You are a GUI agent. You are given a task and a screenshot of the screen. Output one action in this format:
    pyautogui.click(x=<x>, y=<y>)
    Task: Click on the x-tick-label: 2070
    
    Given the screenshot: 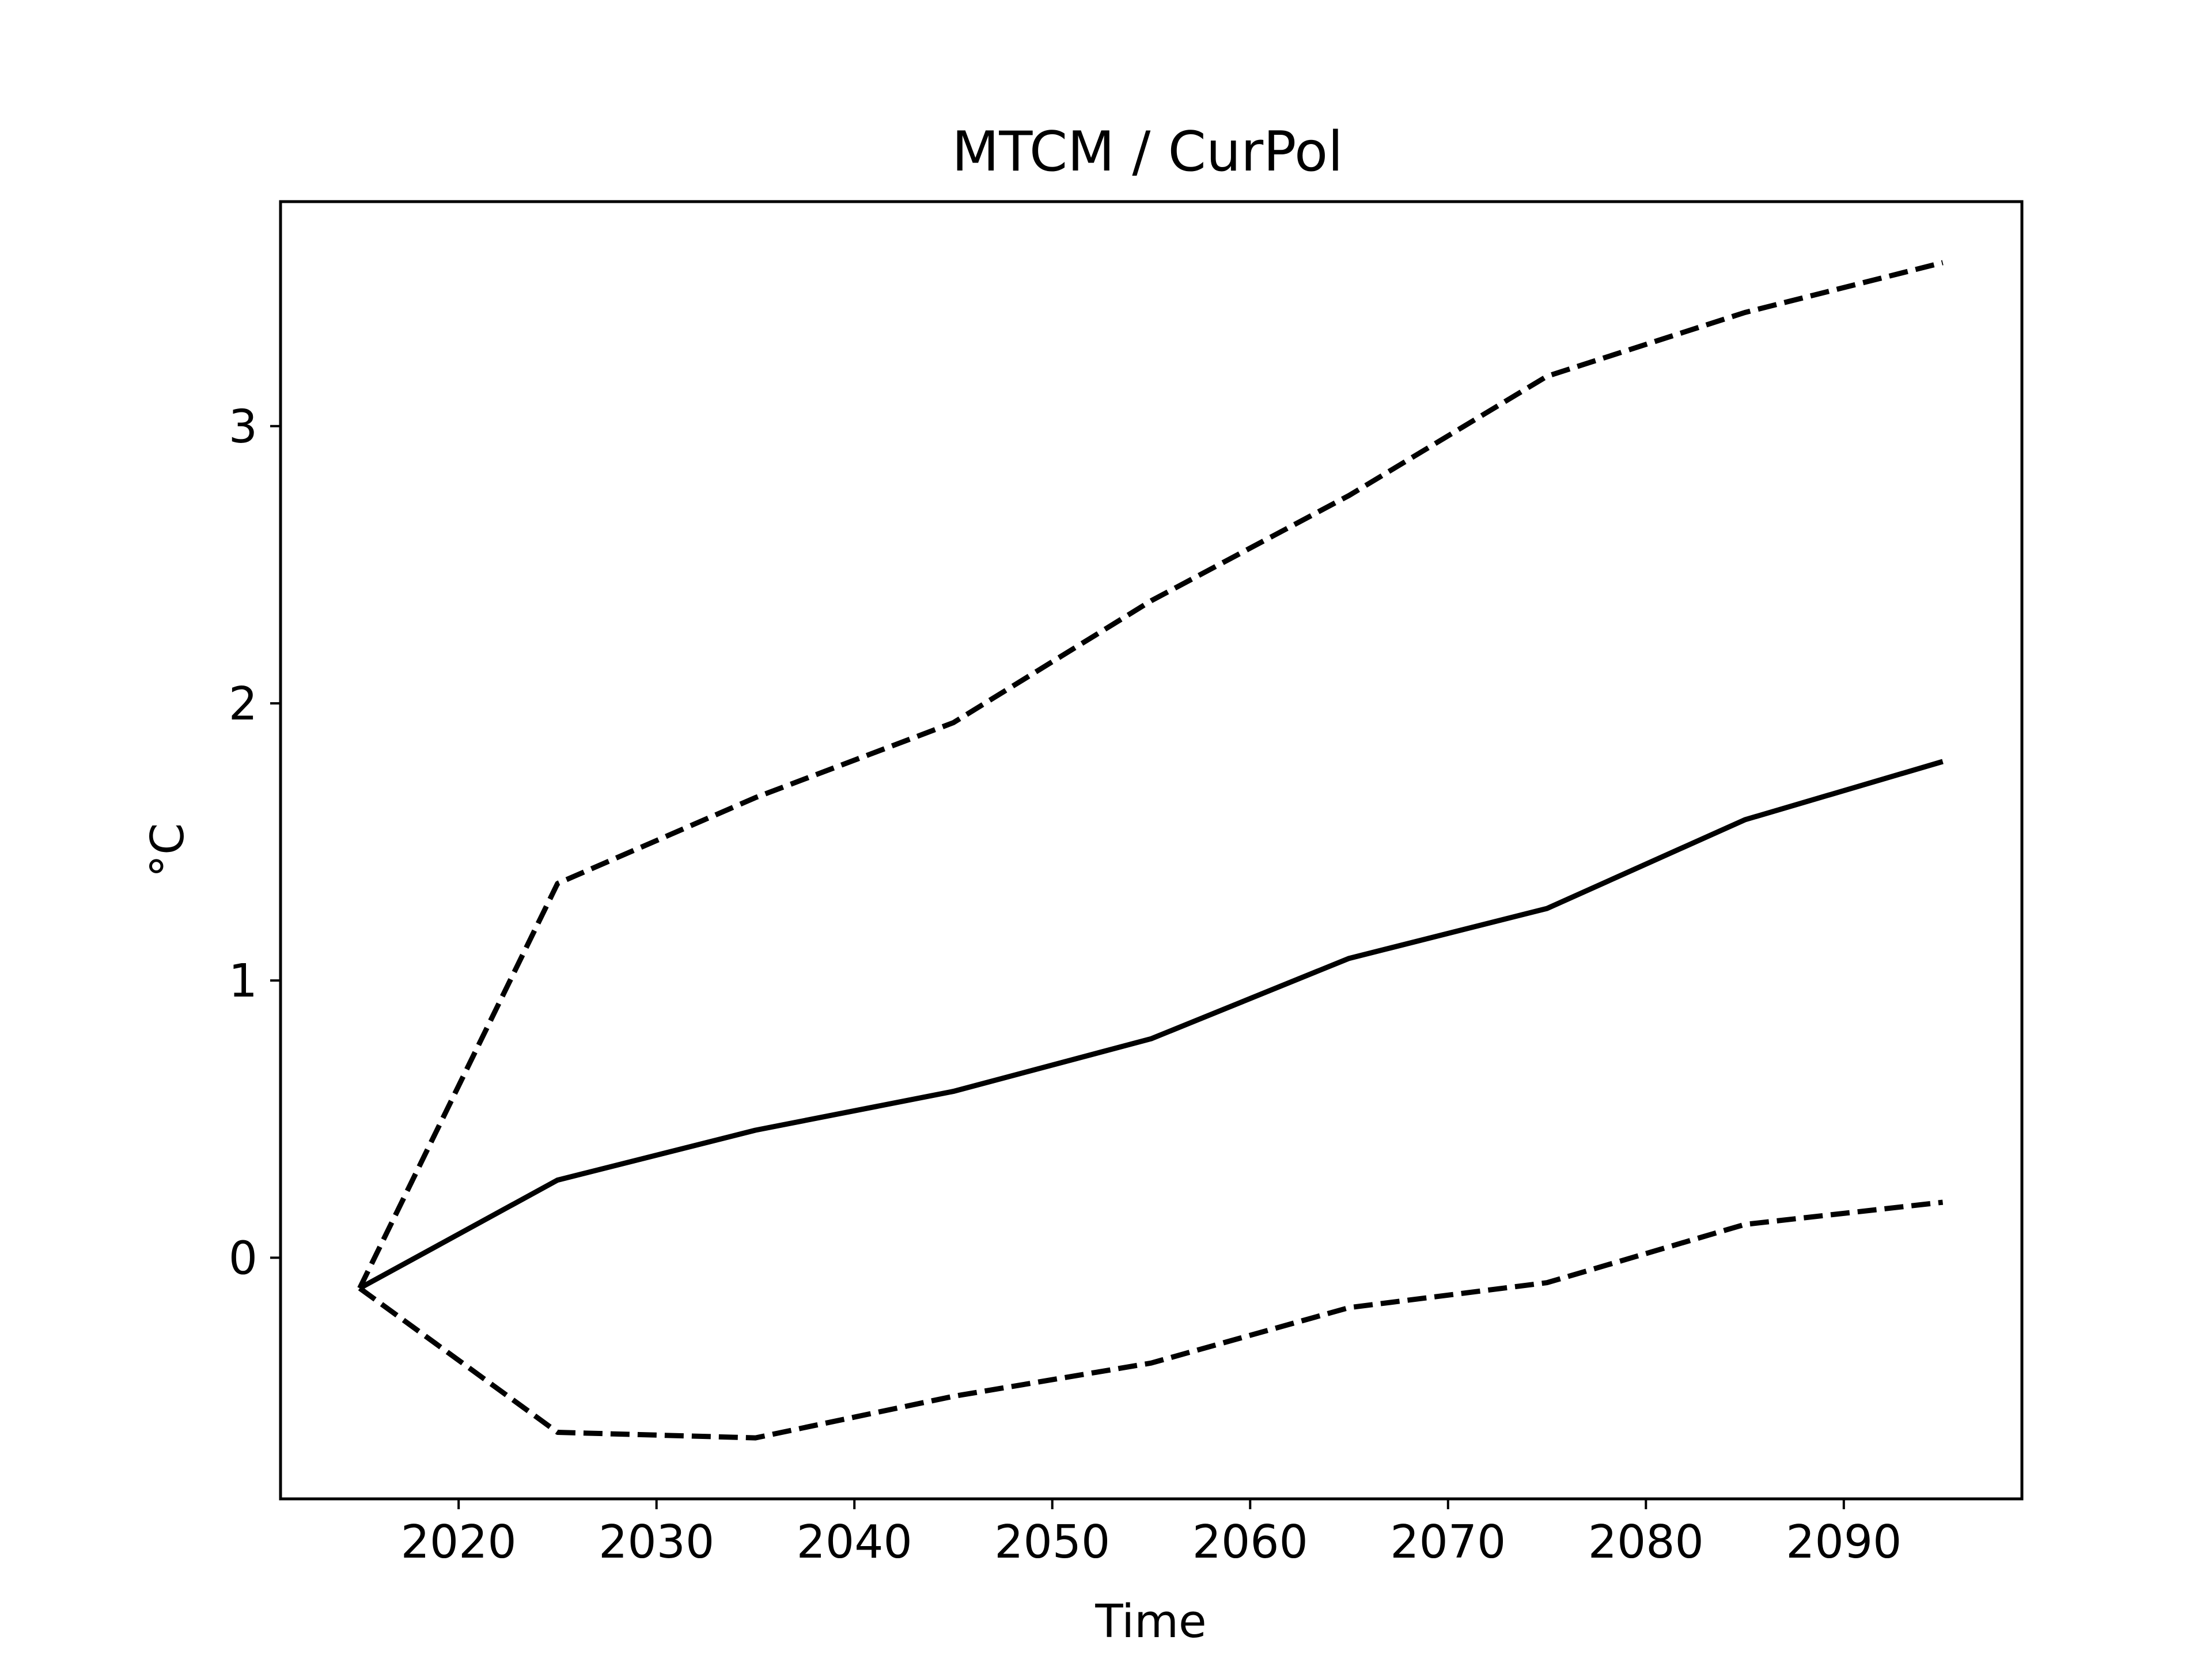 What is the action you would take?
    pyautogui.click(x=1448, y=1542)
    